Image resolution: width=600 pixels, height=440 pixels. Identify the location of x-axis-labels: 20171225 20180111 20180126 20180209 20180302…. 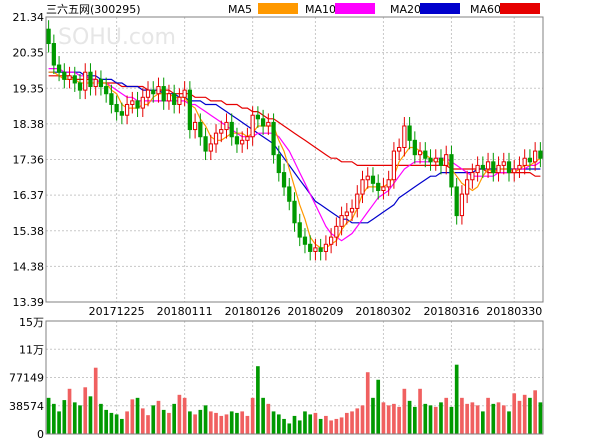
(316, 311).